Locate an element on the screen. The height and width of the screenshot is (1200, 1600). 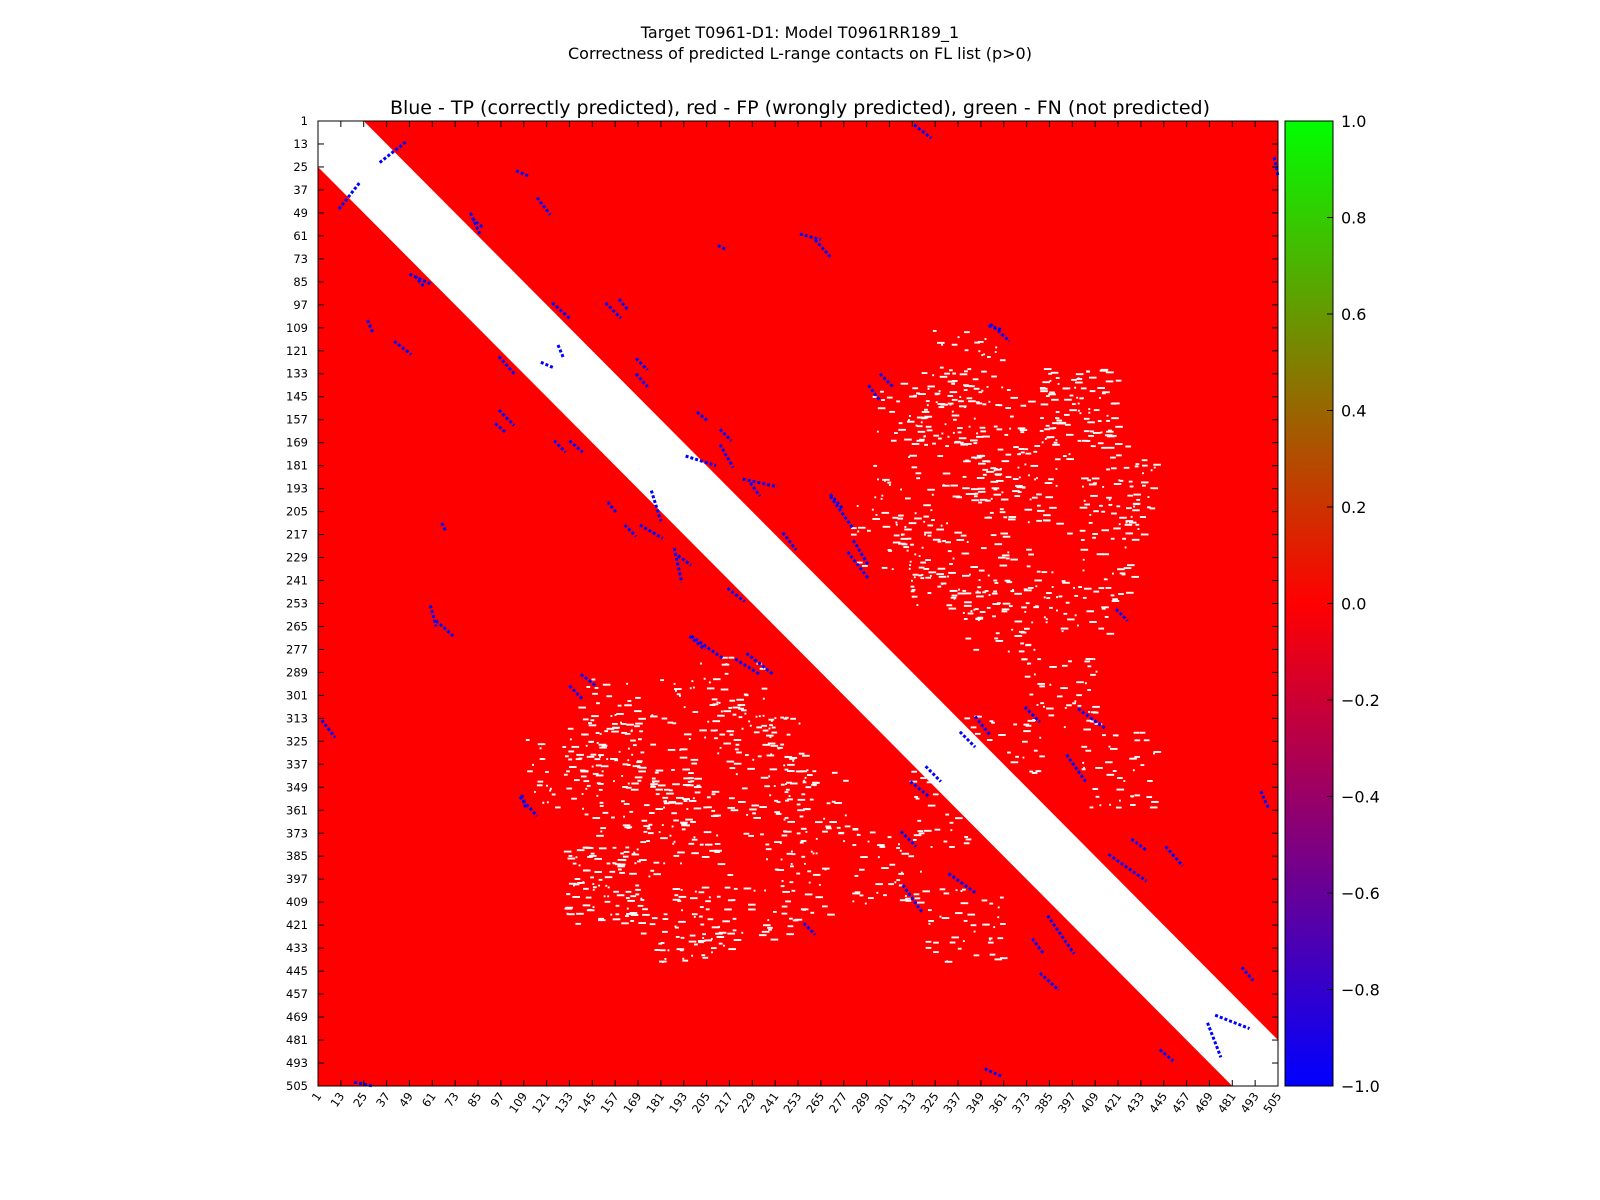
x-tick-label: 289 is located at coordinates (861, 1103).